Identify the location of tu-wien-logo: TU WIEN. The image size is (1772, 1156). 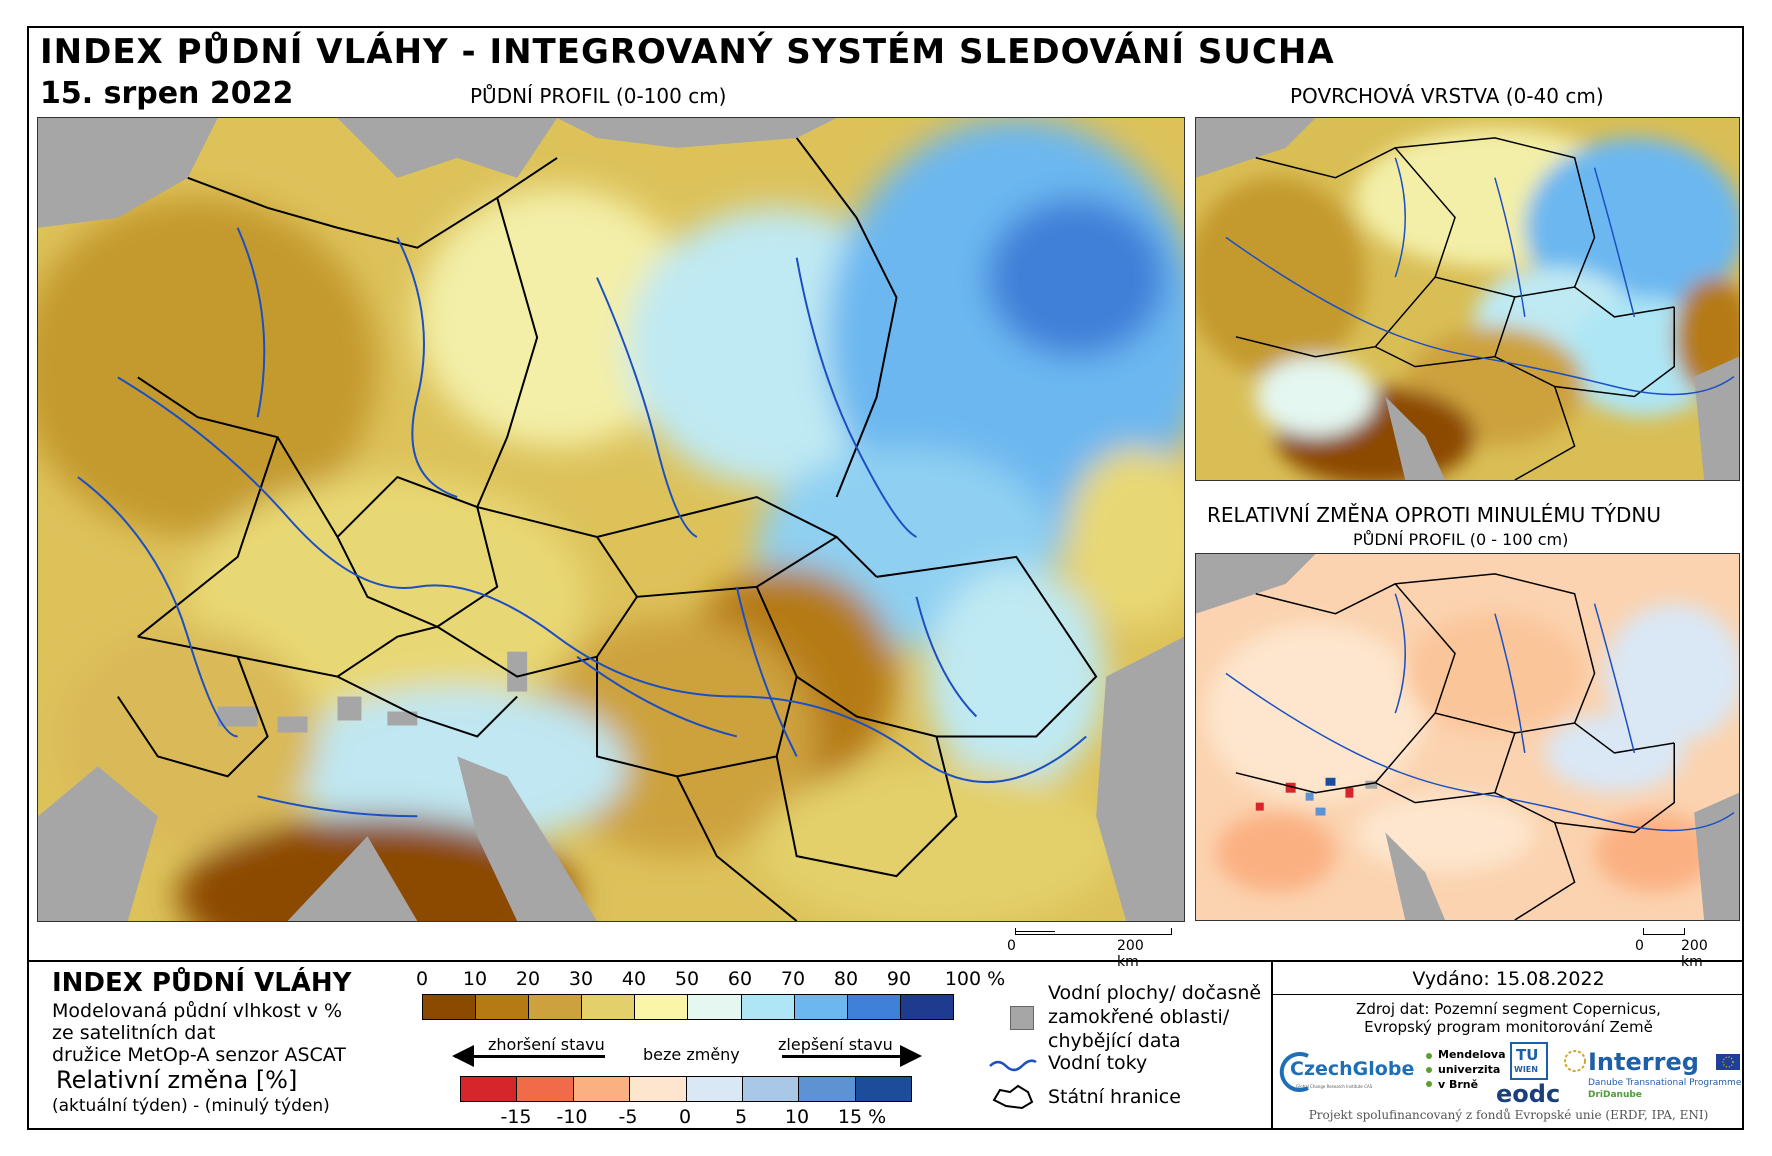
(1529, 1061).